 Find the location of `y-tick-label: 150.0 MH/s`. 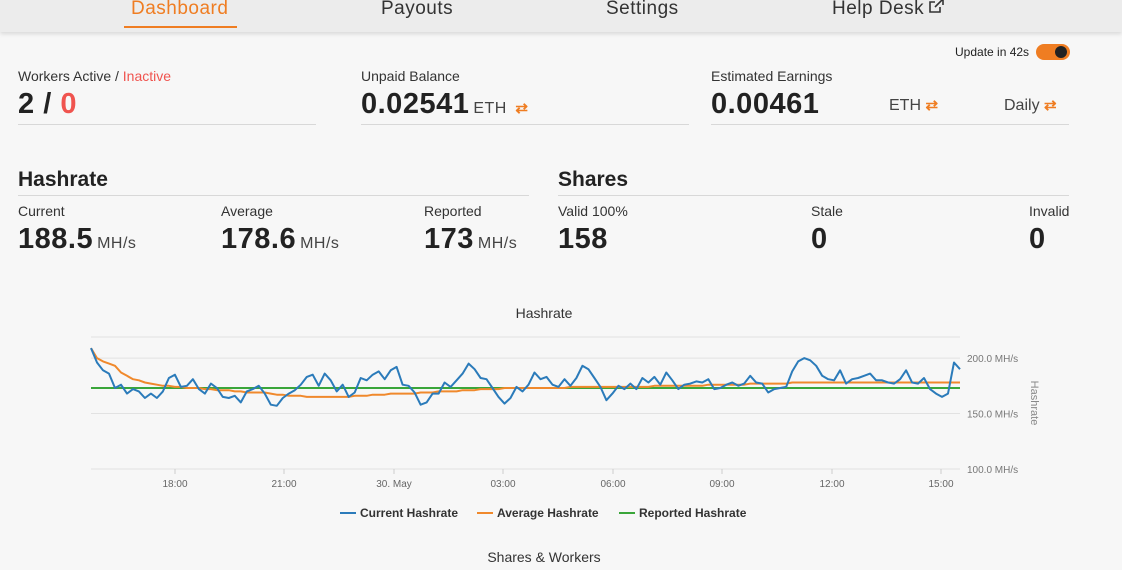

y-tick-label: 150.0 MH/s is located at coordinates (992, 415).